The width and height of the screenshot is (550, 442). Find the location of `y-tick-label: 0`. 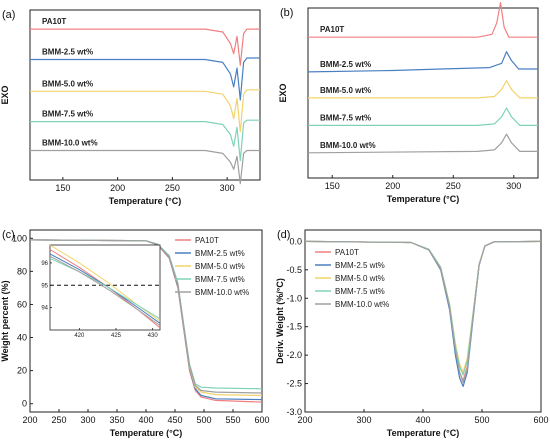

y-tick-label: 0 is located at coordinates (24, 404).